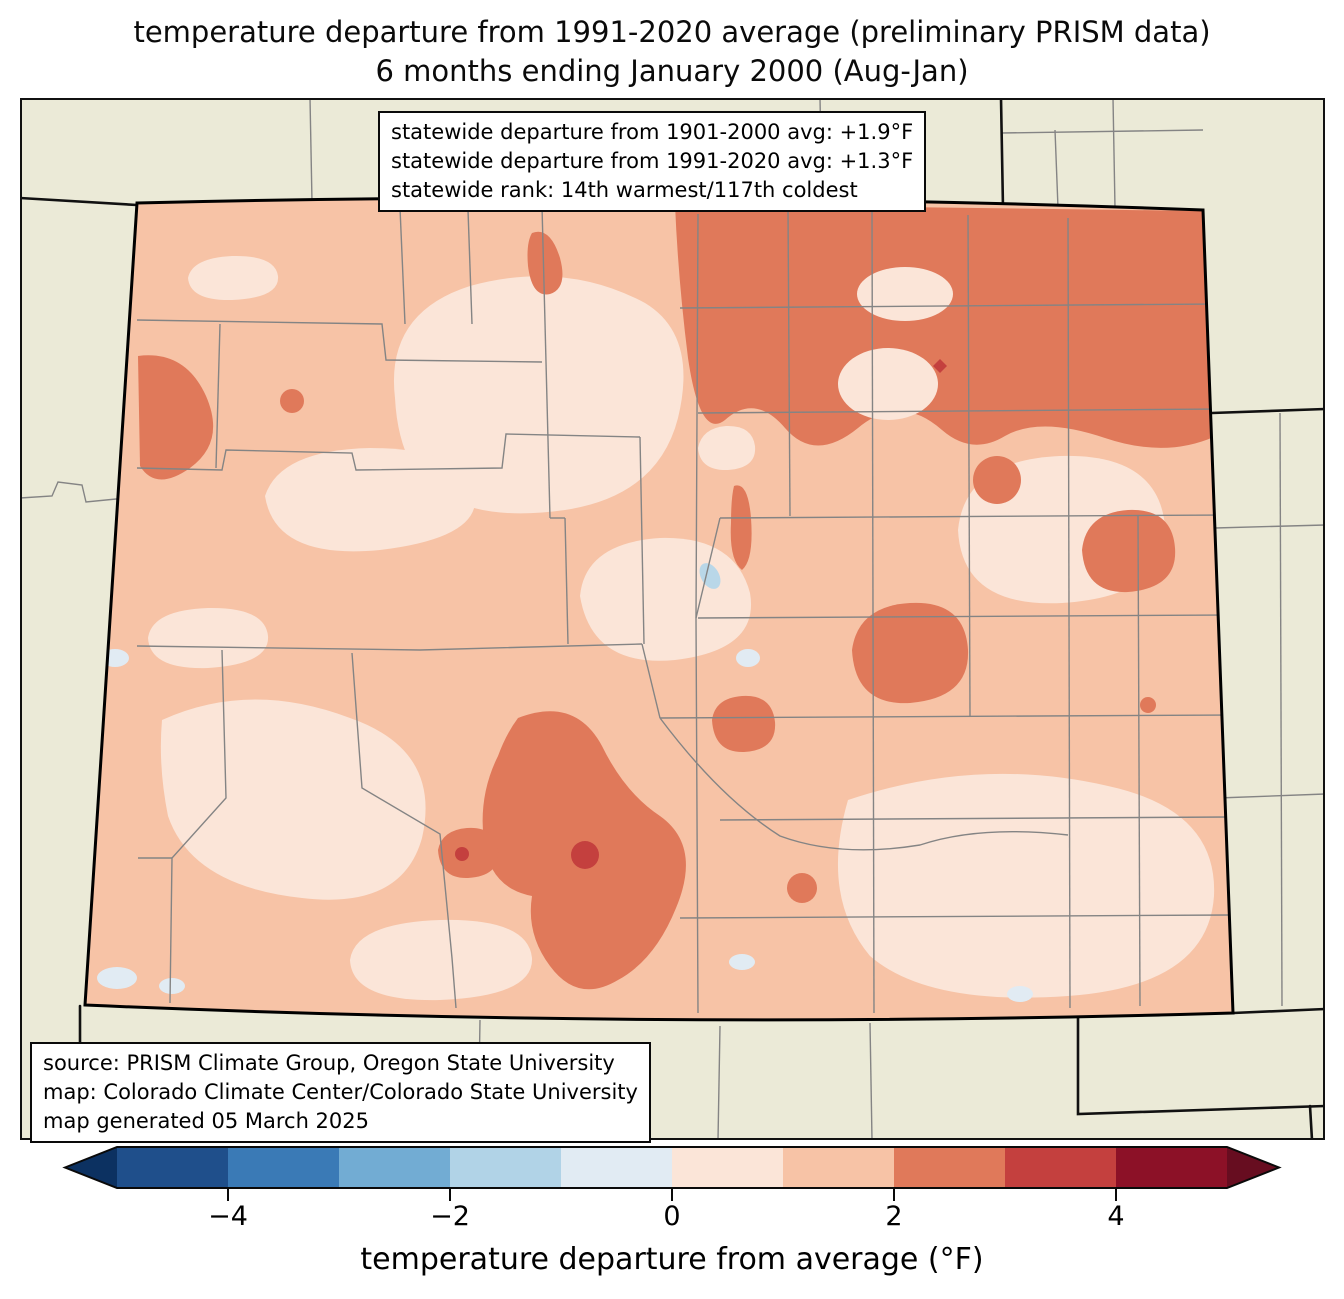 The image size is (1344, 1299). I want to click on colorbar, so click(672, 1171).